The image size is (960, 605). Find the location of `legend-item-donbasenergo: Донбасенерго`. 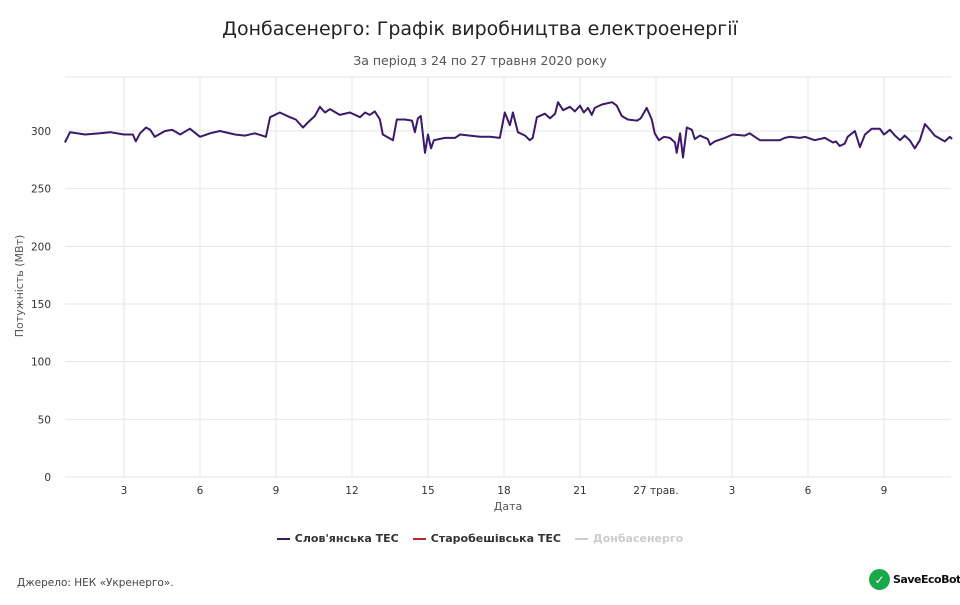

legend-item-donbasenergo: Донбасенерго is located at coordinates (629, 538).